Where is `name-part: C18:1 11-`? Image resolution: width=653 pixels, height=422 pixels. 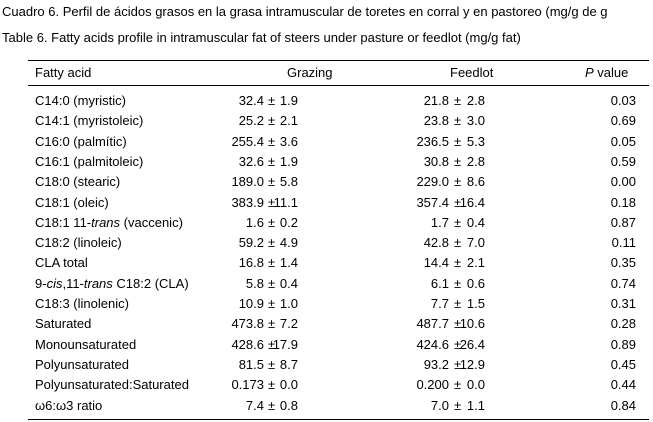 name-part: C18:1 11- is located at coordinates (63, 222).